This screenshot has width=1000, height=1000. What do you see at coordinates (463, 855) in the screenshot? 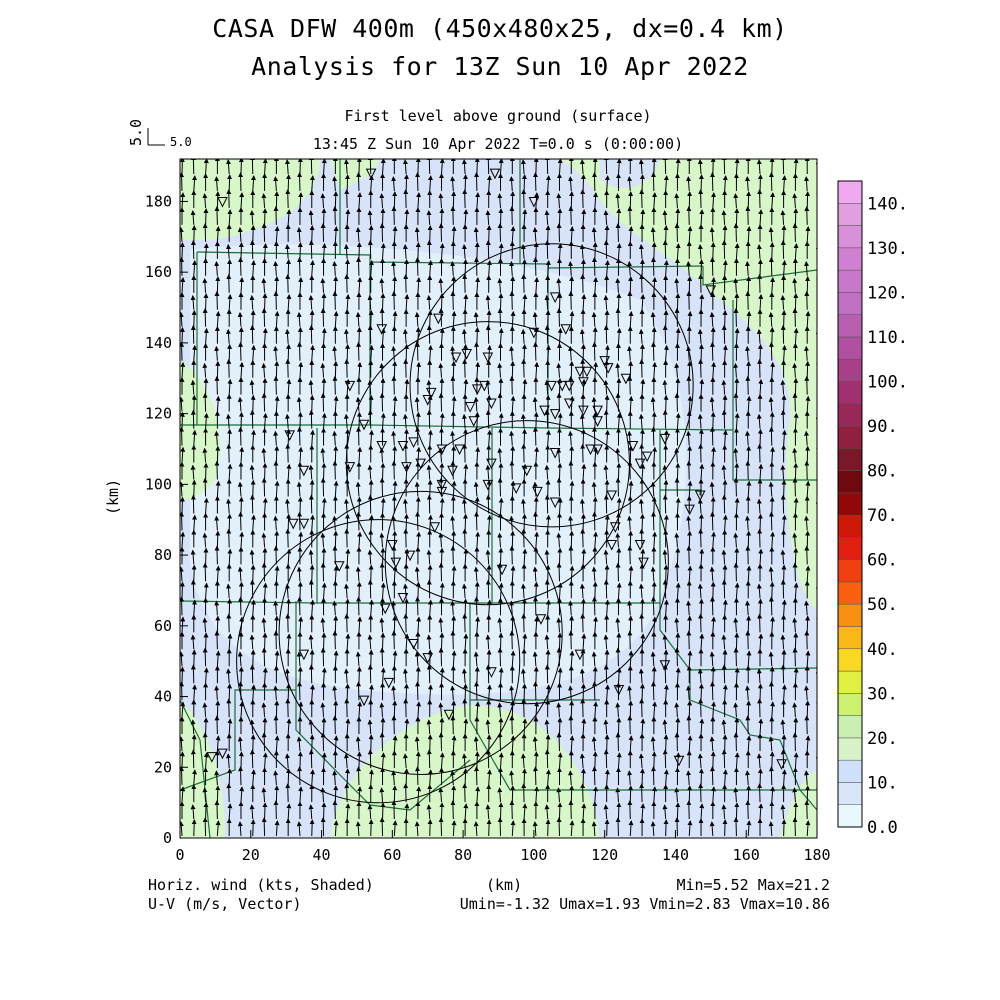
I see `x-tick-label: 80` at bounding box center [463, 855].